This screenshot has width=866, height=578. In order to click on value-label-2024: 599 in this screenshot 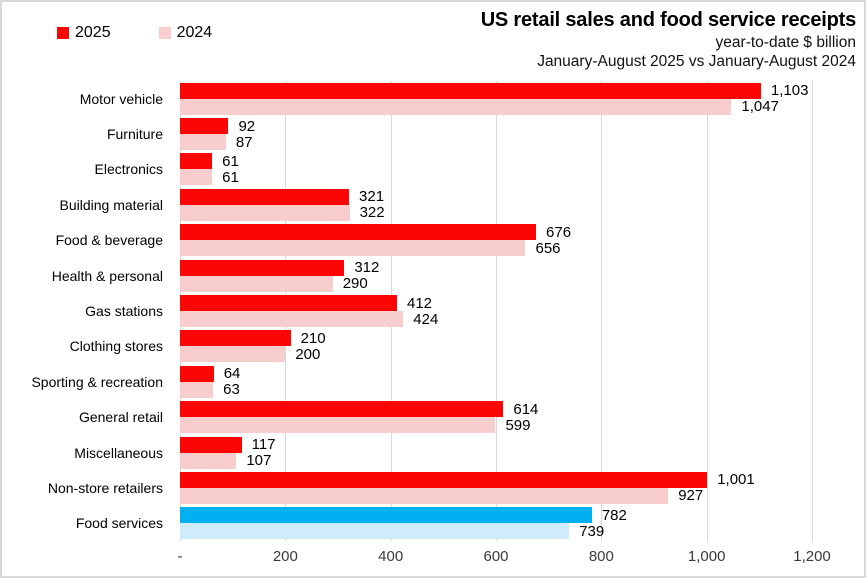, I will do `click(518, 425)`.